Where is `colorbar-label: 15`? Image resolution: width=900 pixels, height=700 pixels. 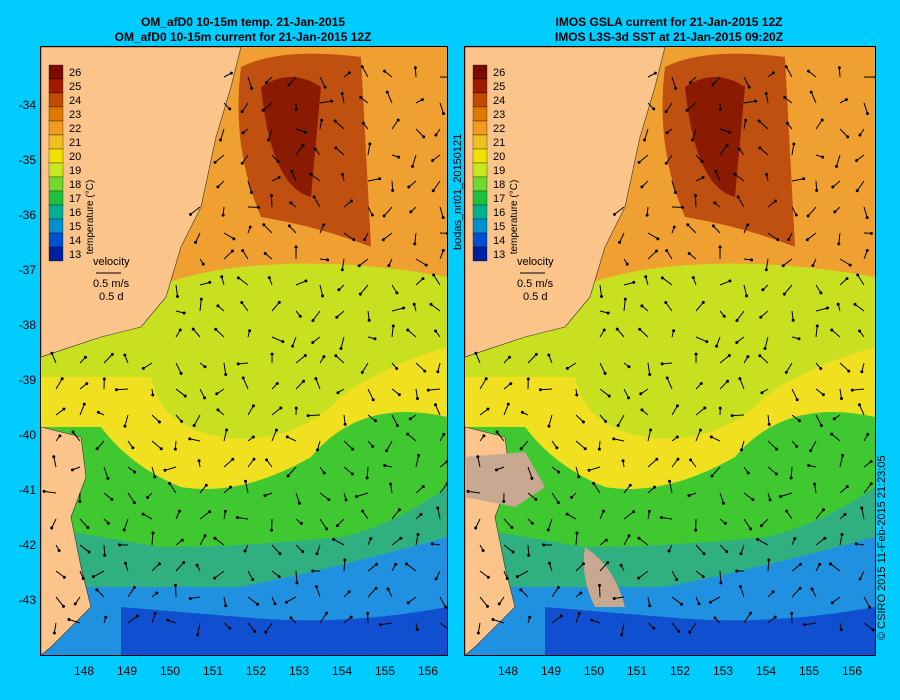 colorbar-label: 15 is located at coordinates (499, 227).